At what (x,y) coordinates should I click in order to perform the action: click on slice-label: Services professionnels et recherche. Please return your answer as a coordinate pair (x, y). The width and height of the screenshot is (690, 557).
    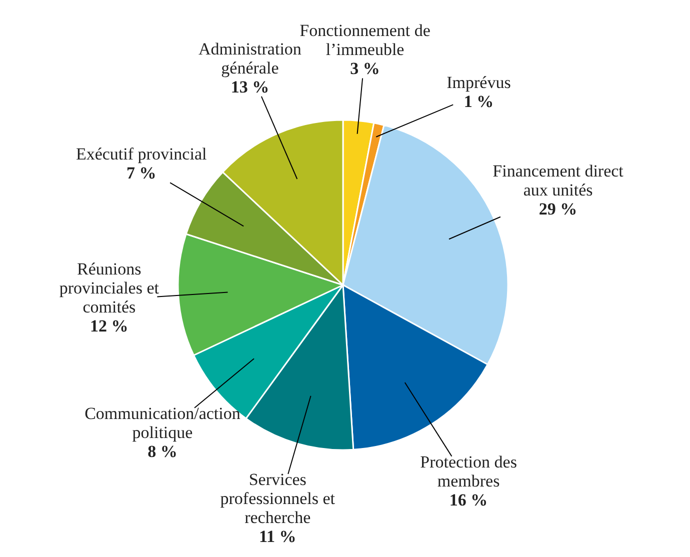
    Looking at the image, I should click on (278, 498).